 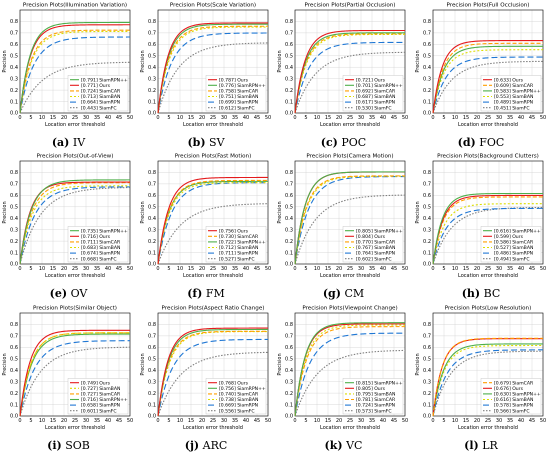 I want to click on y-tick-label: 0.5, so click(x=152, y=208).